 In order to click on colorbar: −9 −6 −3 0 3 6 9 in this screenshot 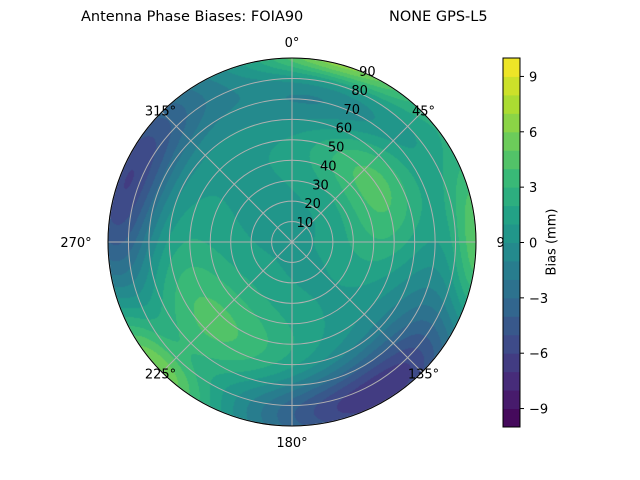, I will do `click(525, 242)`.